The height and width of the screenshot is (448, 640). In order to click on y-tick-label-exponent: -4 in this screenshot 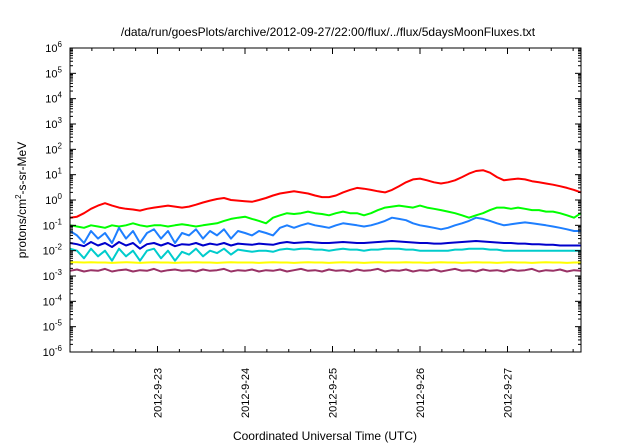, I will do `click(59, 297)`.